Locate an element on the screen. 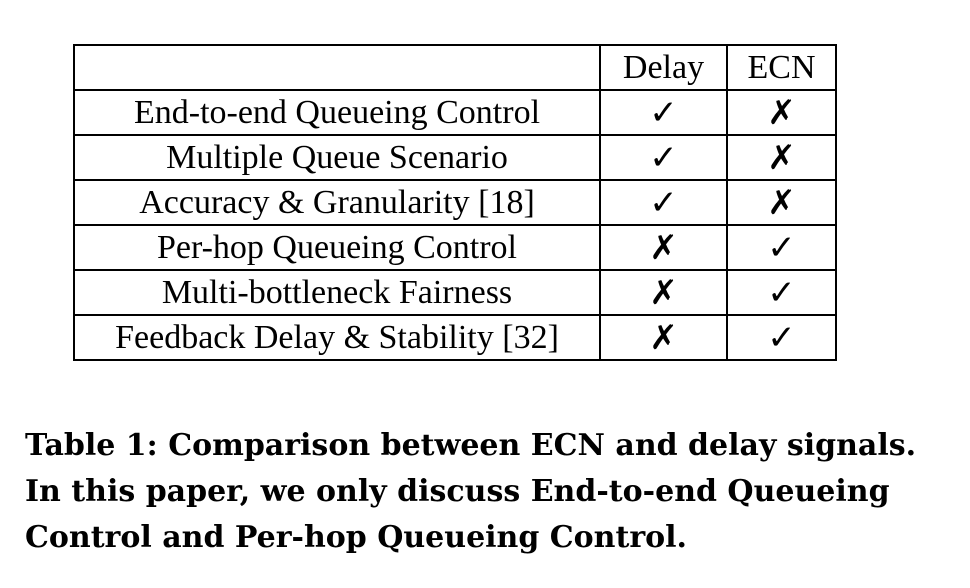 The image size is (970, 588). row-feature-label: Per-hop Queueing Control is located at coordinates (337, 247).